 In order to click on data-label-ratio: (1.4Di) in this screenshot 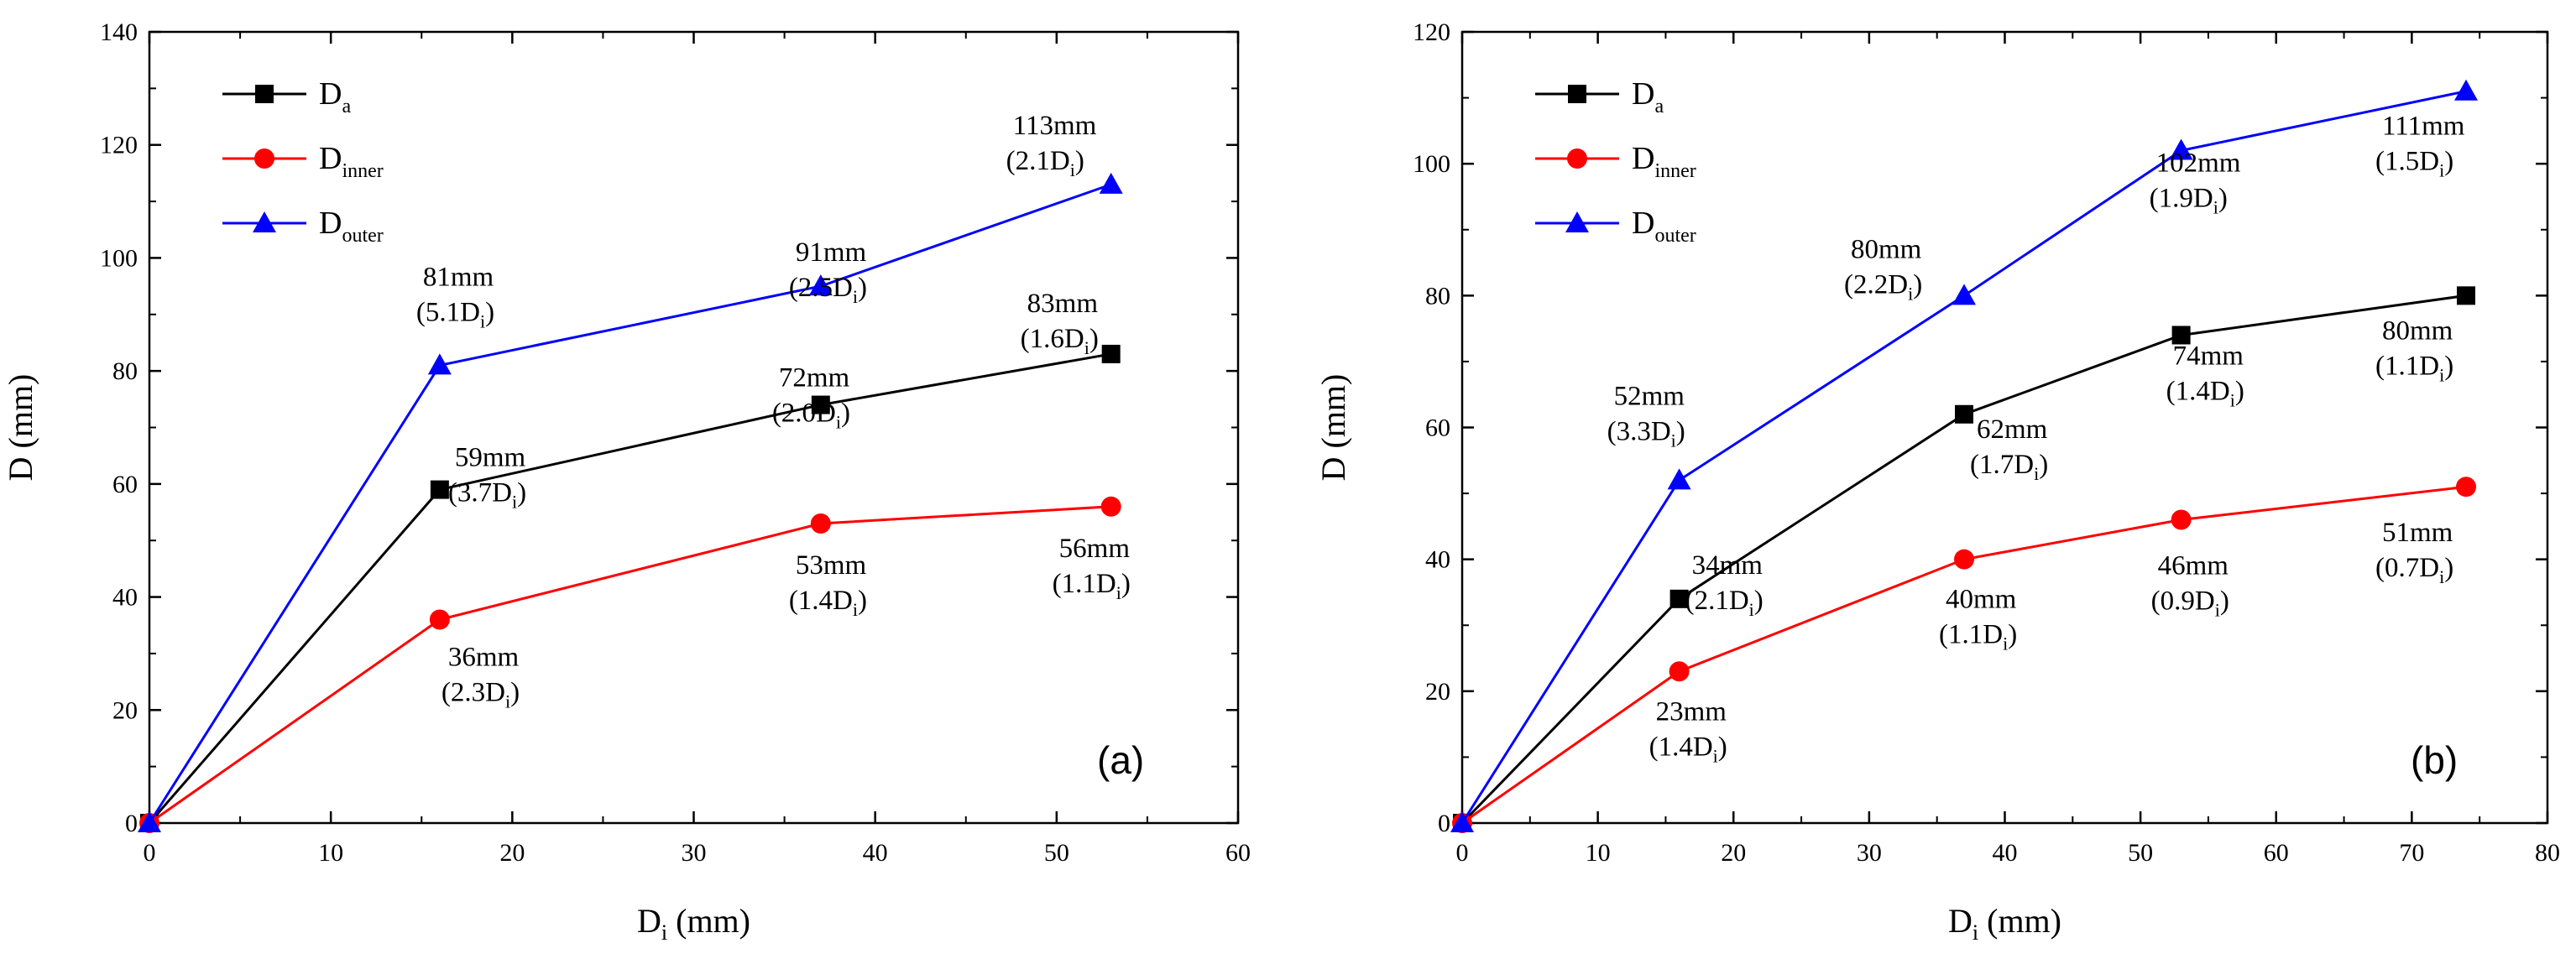, I will do `click(828, 603)`.